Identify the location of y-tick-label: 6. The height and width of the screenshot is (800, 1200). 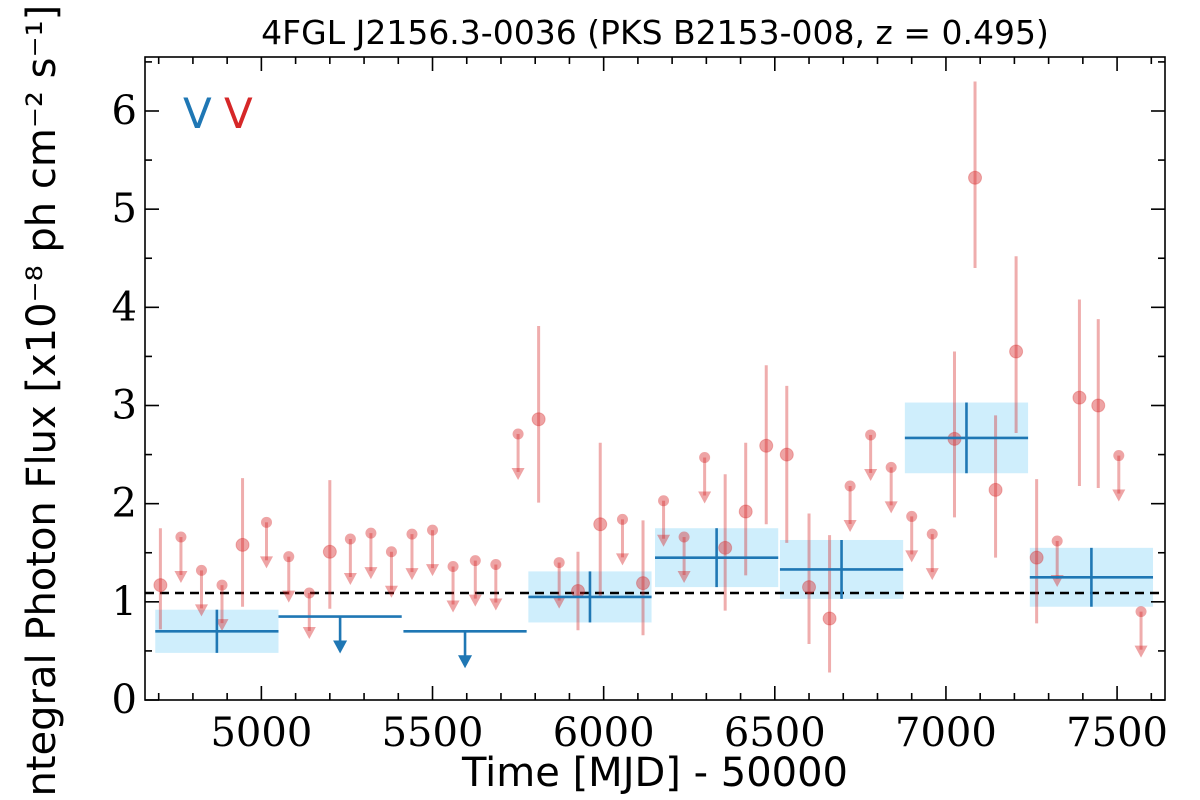
(124, 111).